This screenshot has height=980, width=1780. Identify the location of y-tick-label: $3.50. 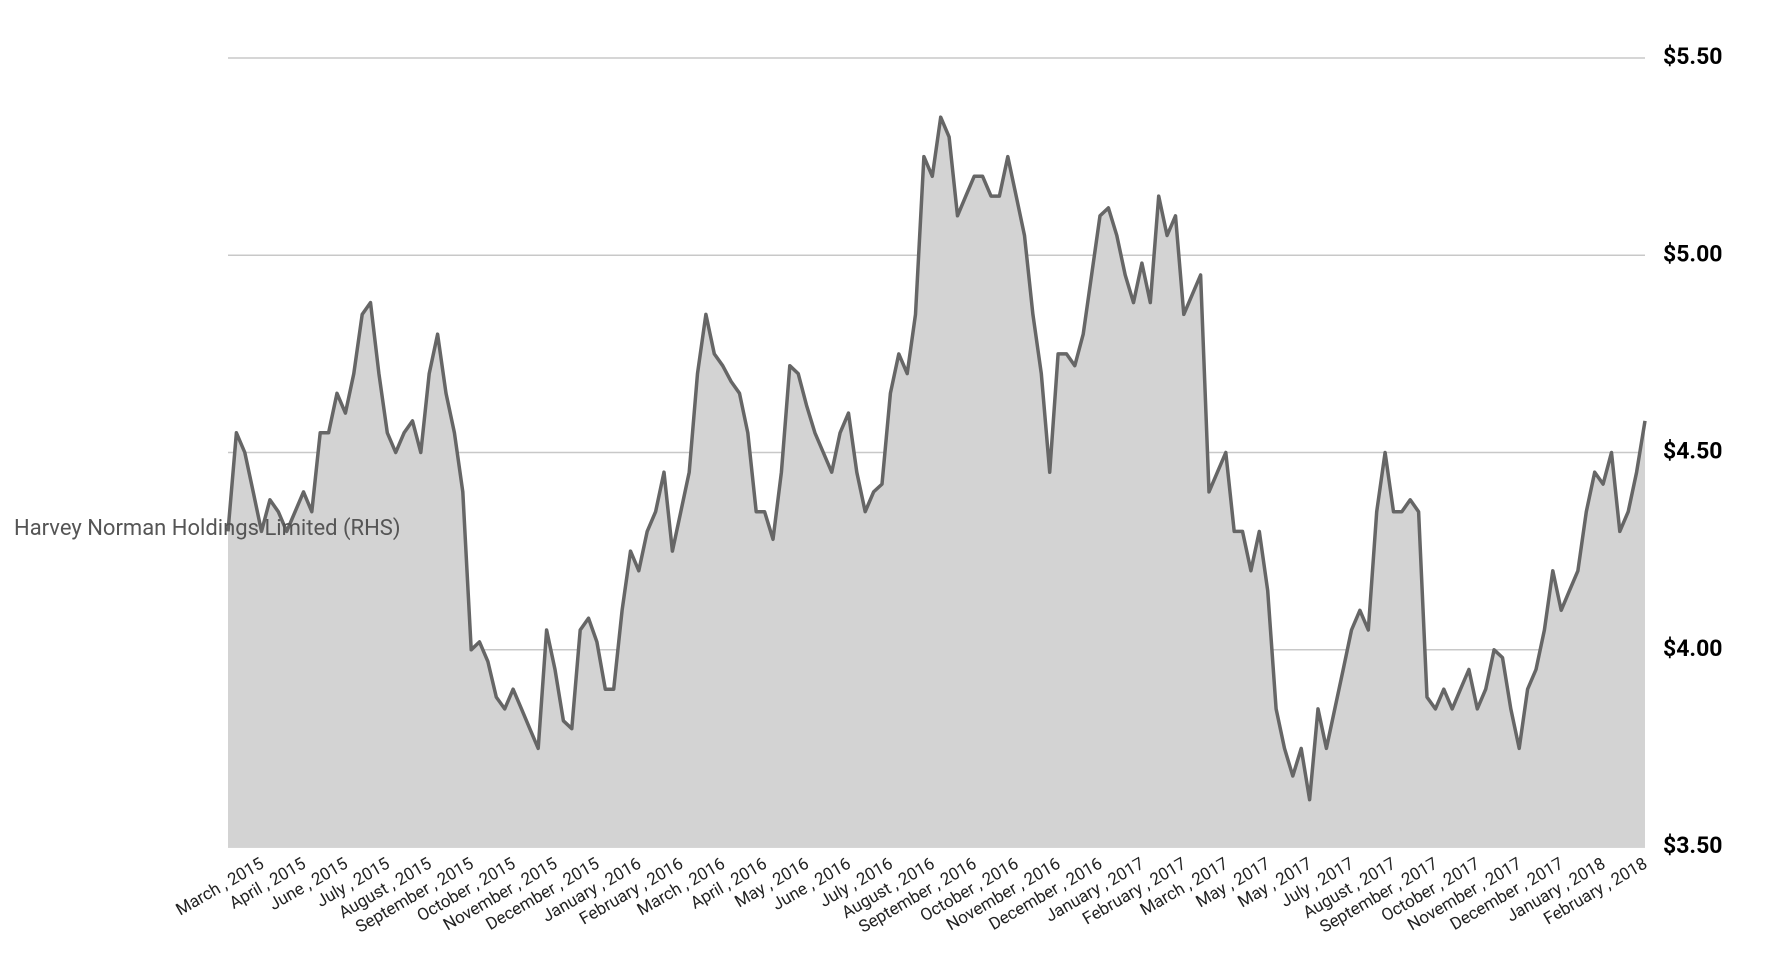
(1692, 845).